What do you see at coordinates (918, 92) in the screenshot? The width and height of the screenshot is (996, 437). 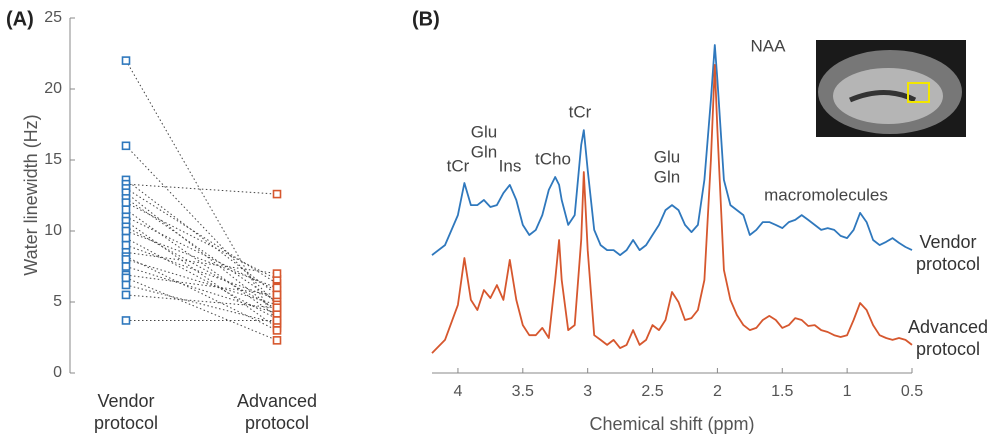 I see `voxel-box` at bounding box center [918, 92].